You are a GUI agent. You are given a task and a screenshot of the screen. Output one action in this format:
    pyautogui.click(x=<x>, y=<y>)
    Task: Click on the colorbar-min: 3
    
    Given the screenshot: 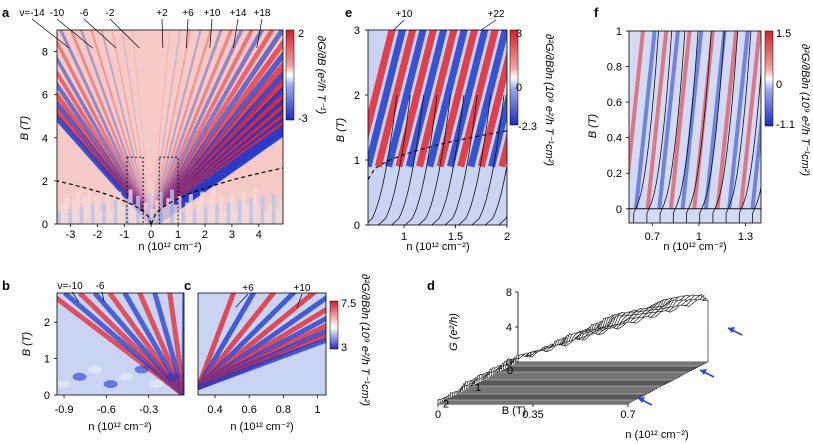 What is the action you would take?
    pyautogui.click(x=344, y=348)
    